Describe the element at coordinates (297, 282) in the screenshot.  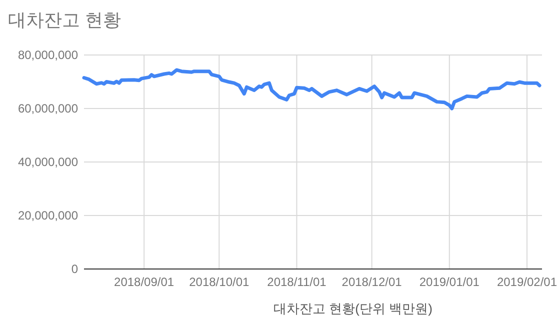
I see `x-tick-label: 2018/11/01` at that location.